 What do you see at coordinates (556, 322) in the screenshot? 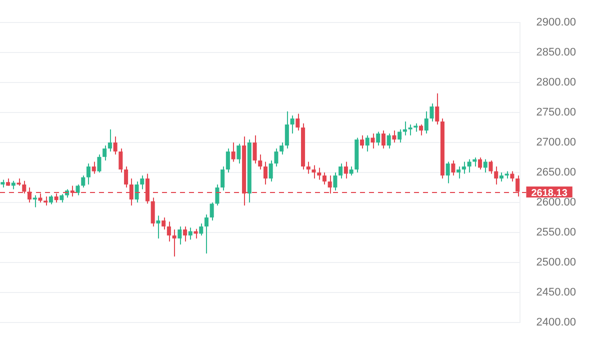
I see `y-tick-label: 2400.00` at bounding box center [556, 322].